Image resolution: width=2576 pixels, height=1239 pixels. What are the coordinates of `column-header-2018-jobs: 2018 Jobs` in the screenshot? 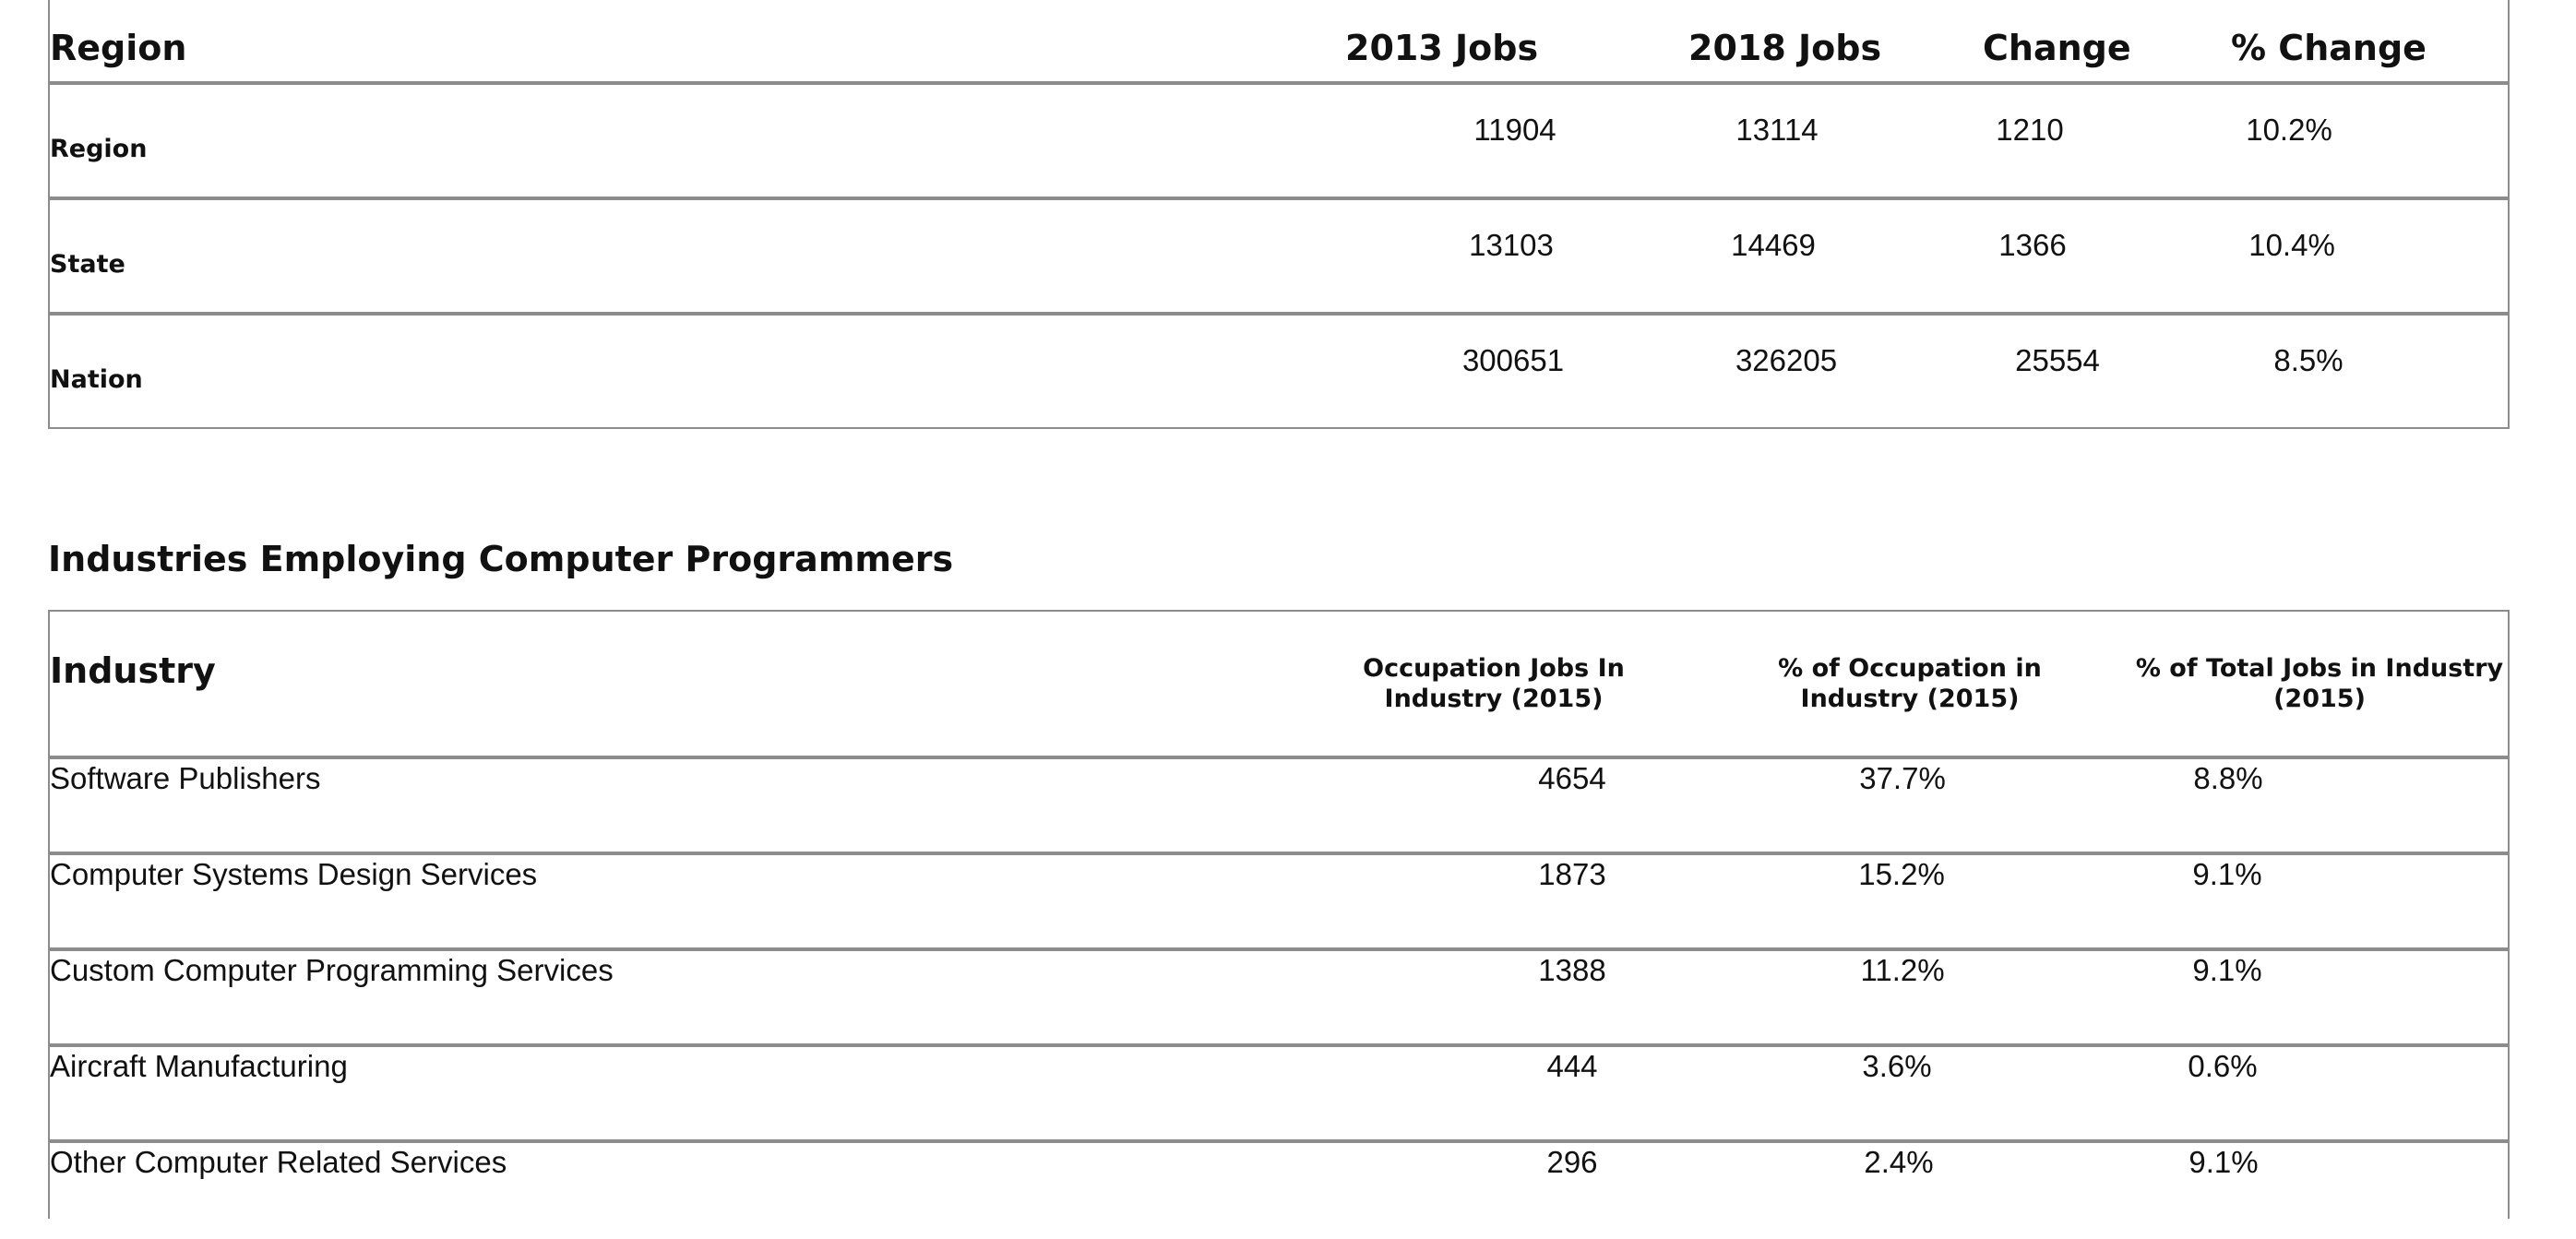 It's located at (1785, 48).